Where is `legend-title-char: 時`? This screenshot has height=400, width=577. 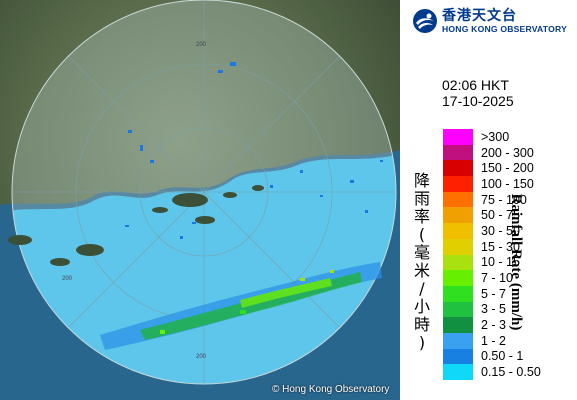
legend-title-char: 時 is located at coordinates (421, 324).